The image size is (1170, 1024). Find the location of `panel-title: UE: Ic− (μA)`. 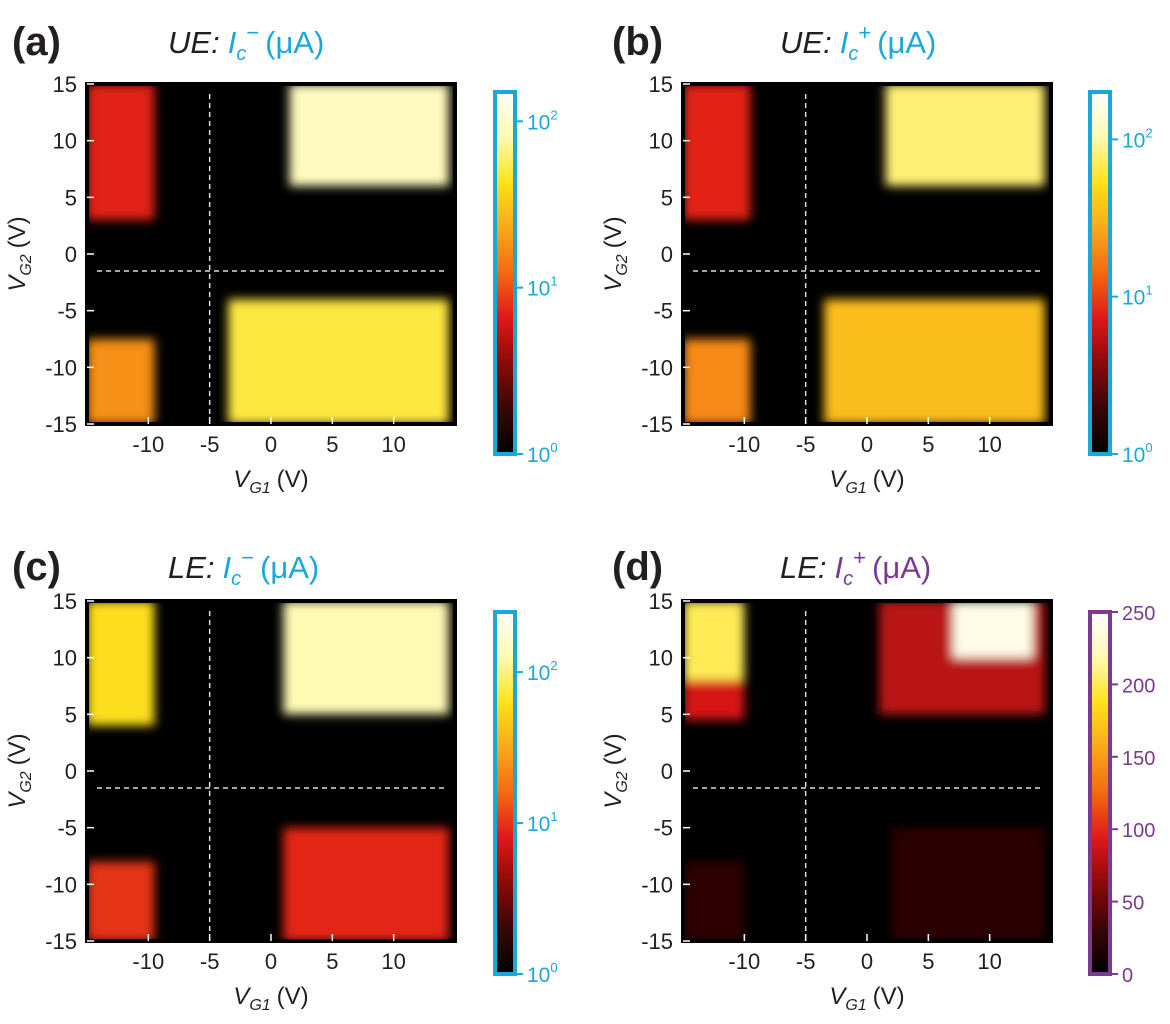

panel-title: UE: Ic− (μA) is located at coordinates (246, 42).